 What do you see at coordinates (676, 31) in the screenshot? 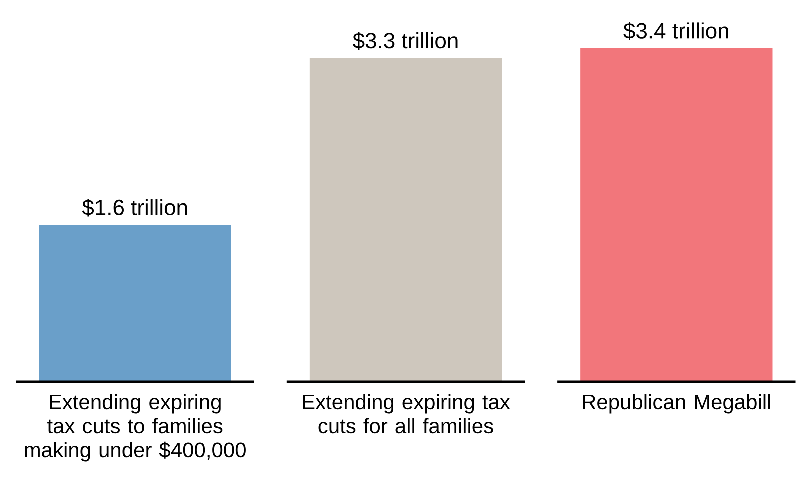
I see `data-label: $3.4 trillion` at bounding box center [676, 31].